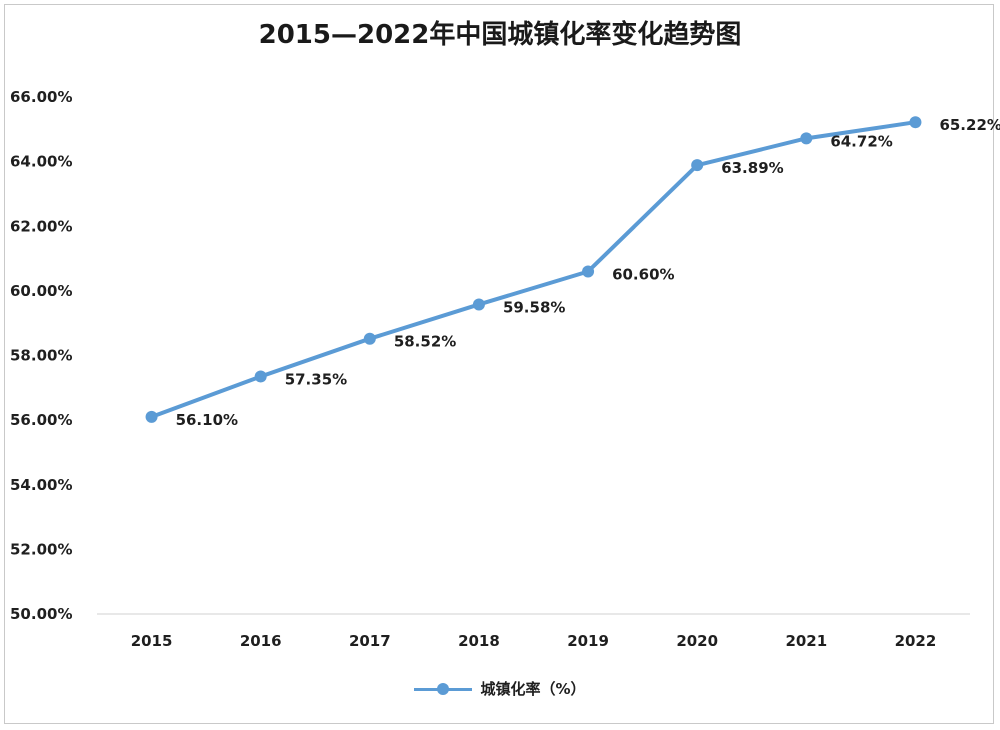 The image size is (1000, 730). I want to click on y-tick-label: 60.00%, so click(41, 291).